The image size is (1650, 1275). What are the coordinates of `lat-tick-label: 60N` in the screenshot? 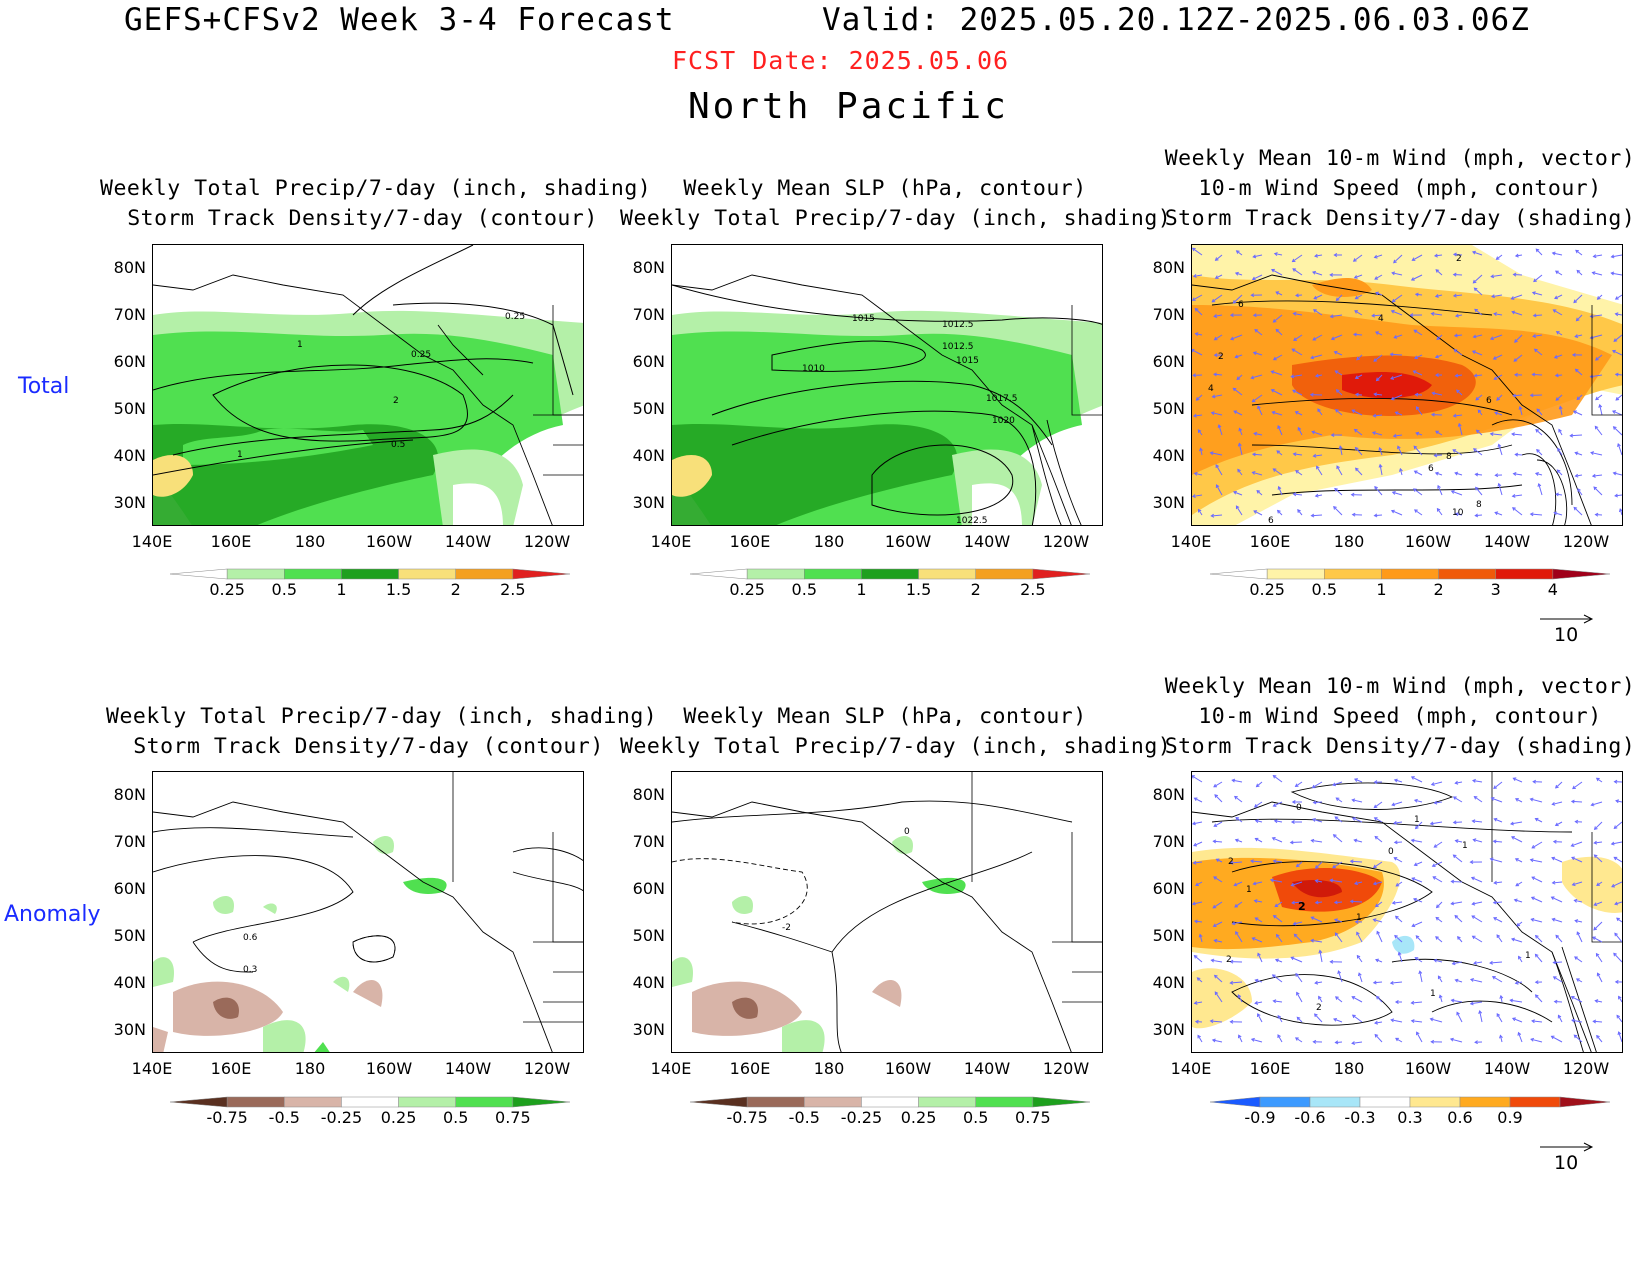 It's located at (129, 888).